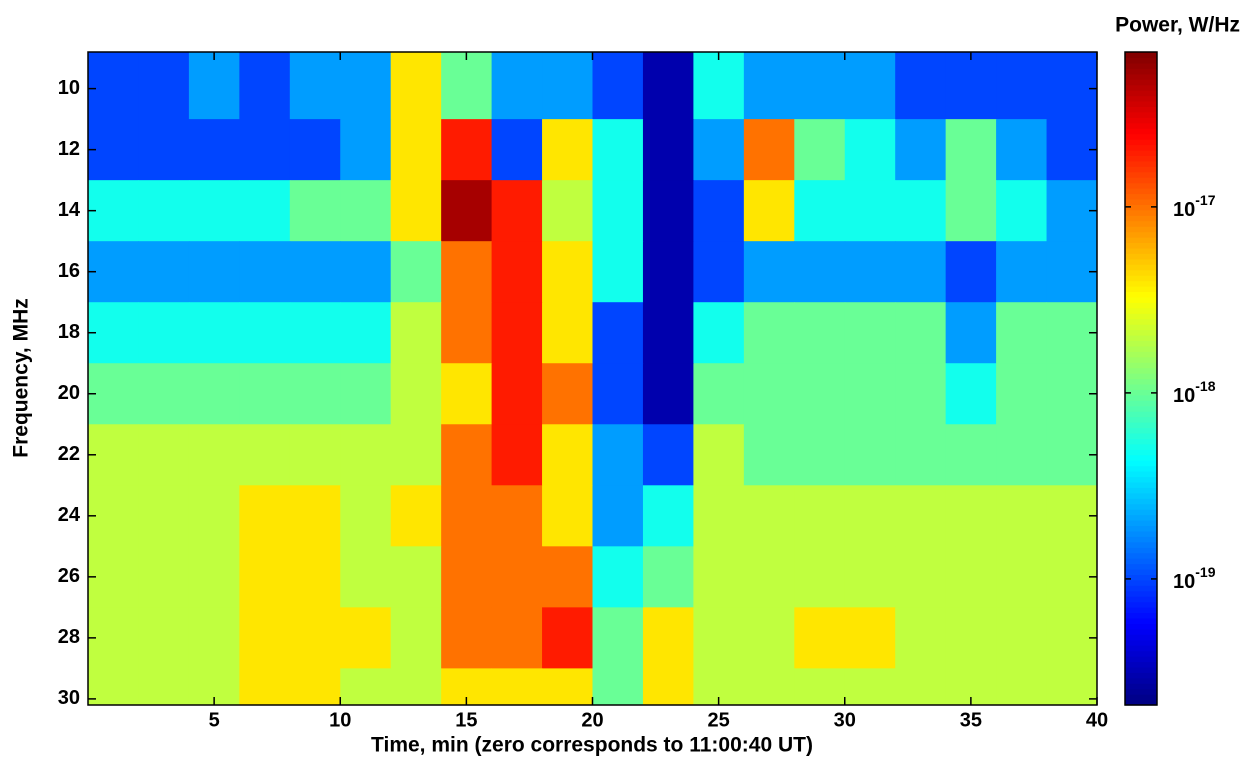  What do you see at coordinates (1205, 386) in the screenshot?
I see `tick-exponent: -18` at bounding box center [1205, 386].